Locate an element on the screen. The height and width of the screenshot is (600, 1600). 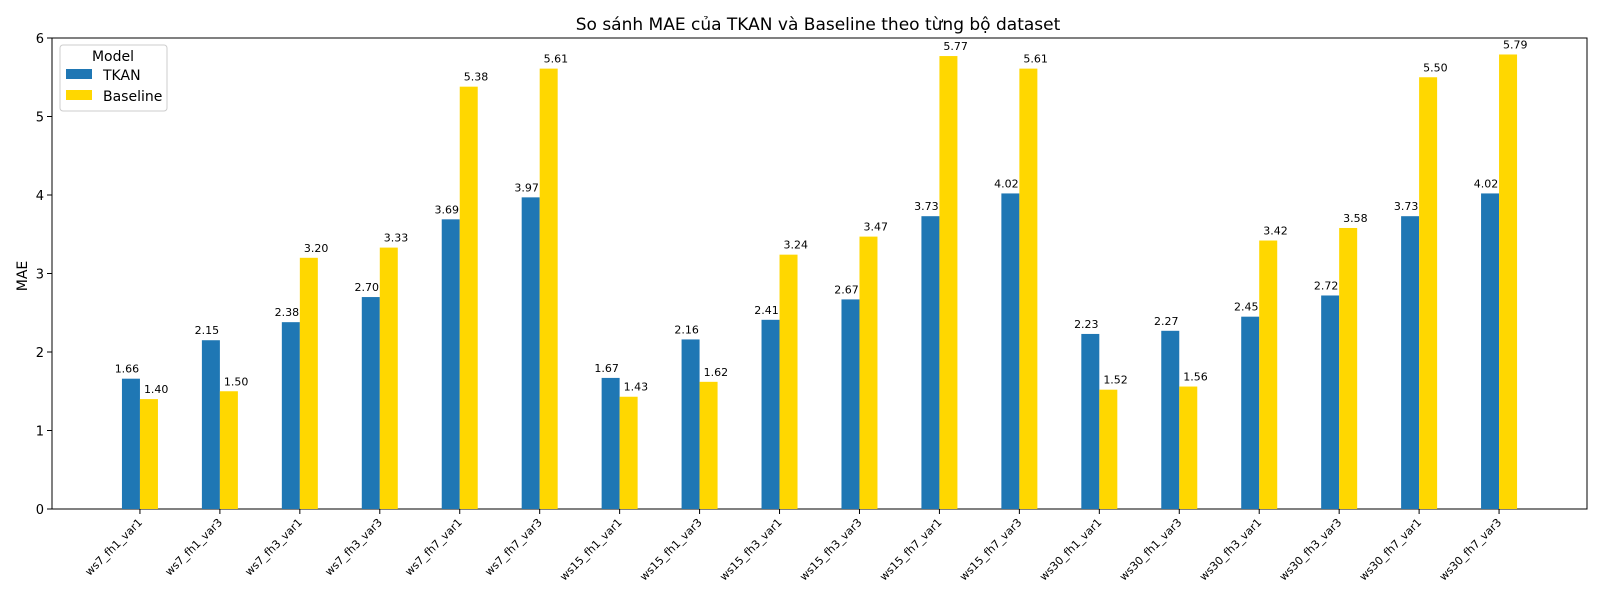
bar-value-label: 2.15 is located at coordinates (207, 330).